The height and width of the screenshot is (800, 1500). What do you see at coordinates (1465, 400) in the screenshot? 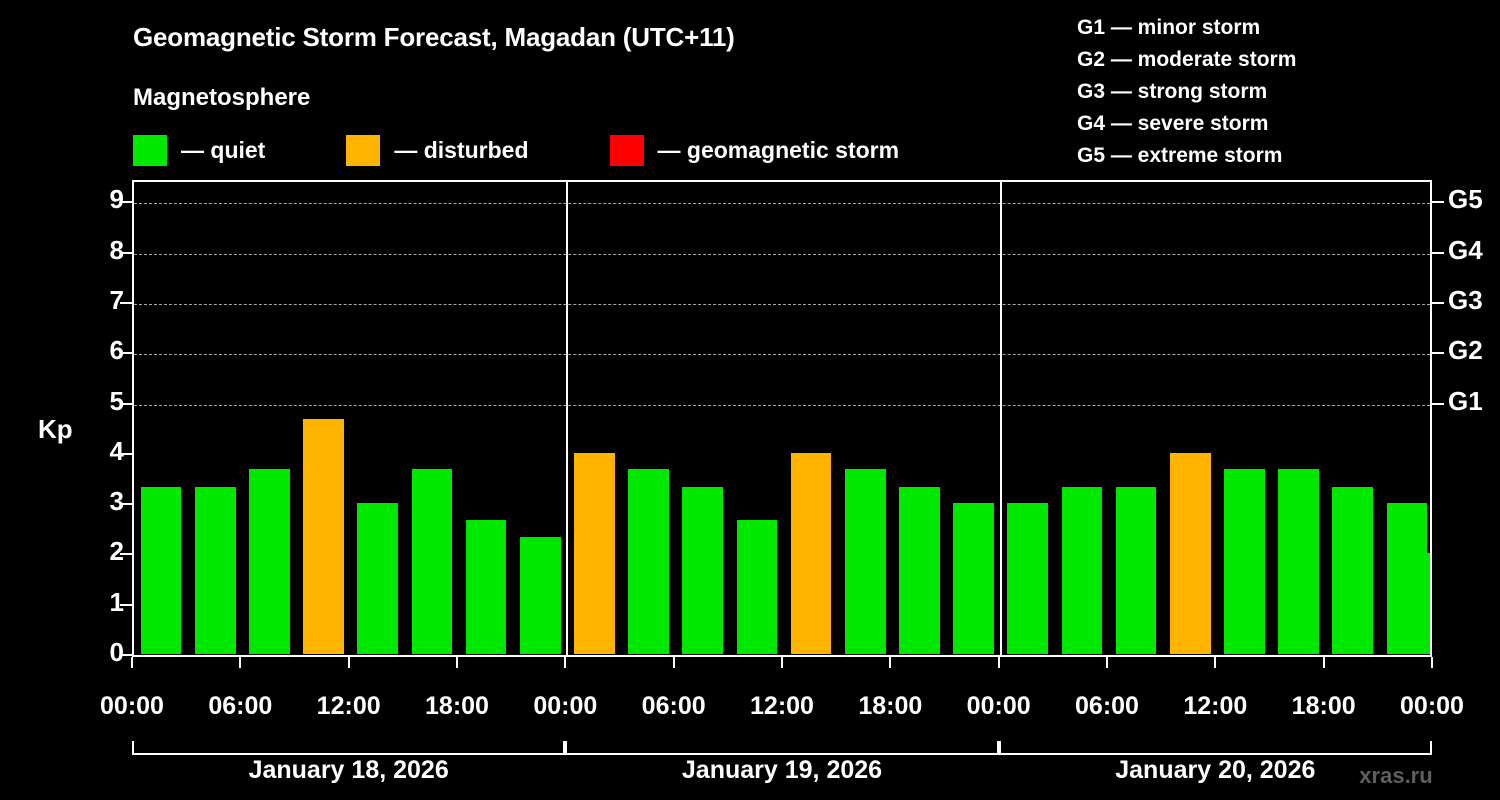
I see `g-tick-label-G1: G1` at bounding box center [1465, 400].